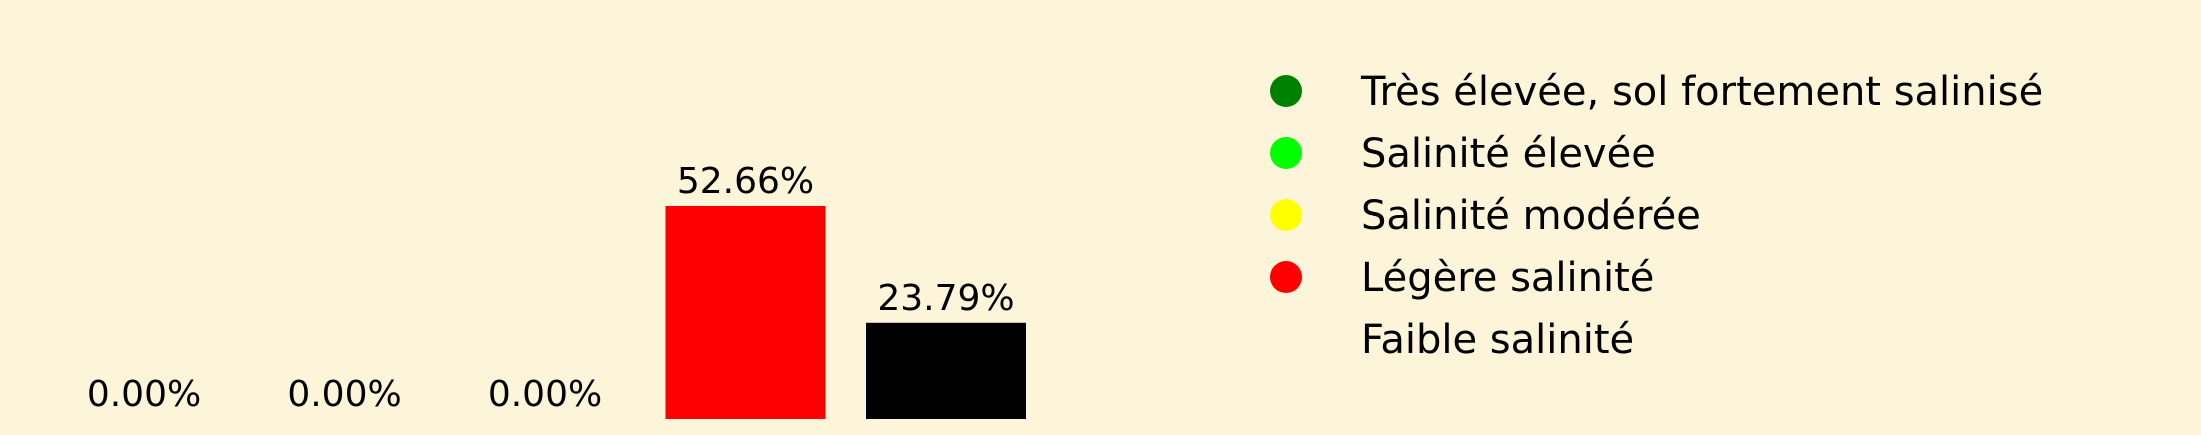 The height and width of the screenshot is (435, 2201). What do you see at coordinates (344, 394) in the screenshot?
I see `bar-value-label-2: 0.00%` at bounding box center [344, 394].